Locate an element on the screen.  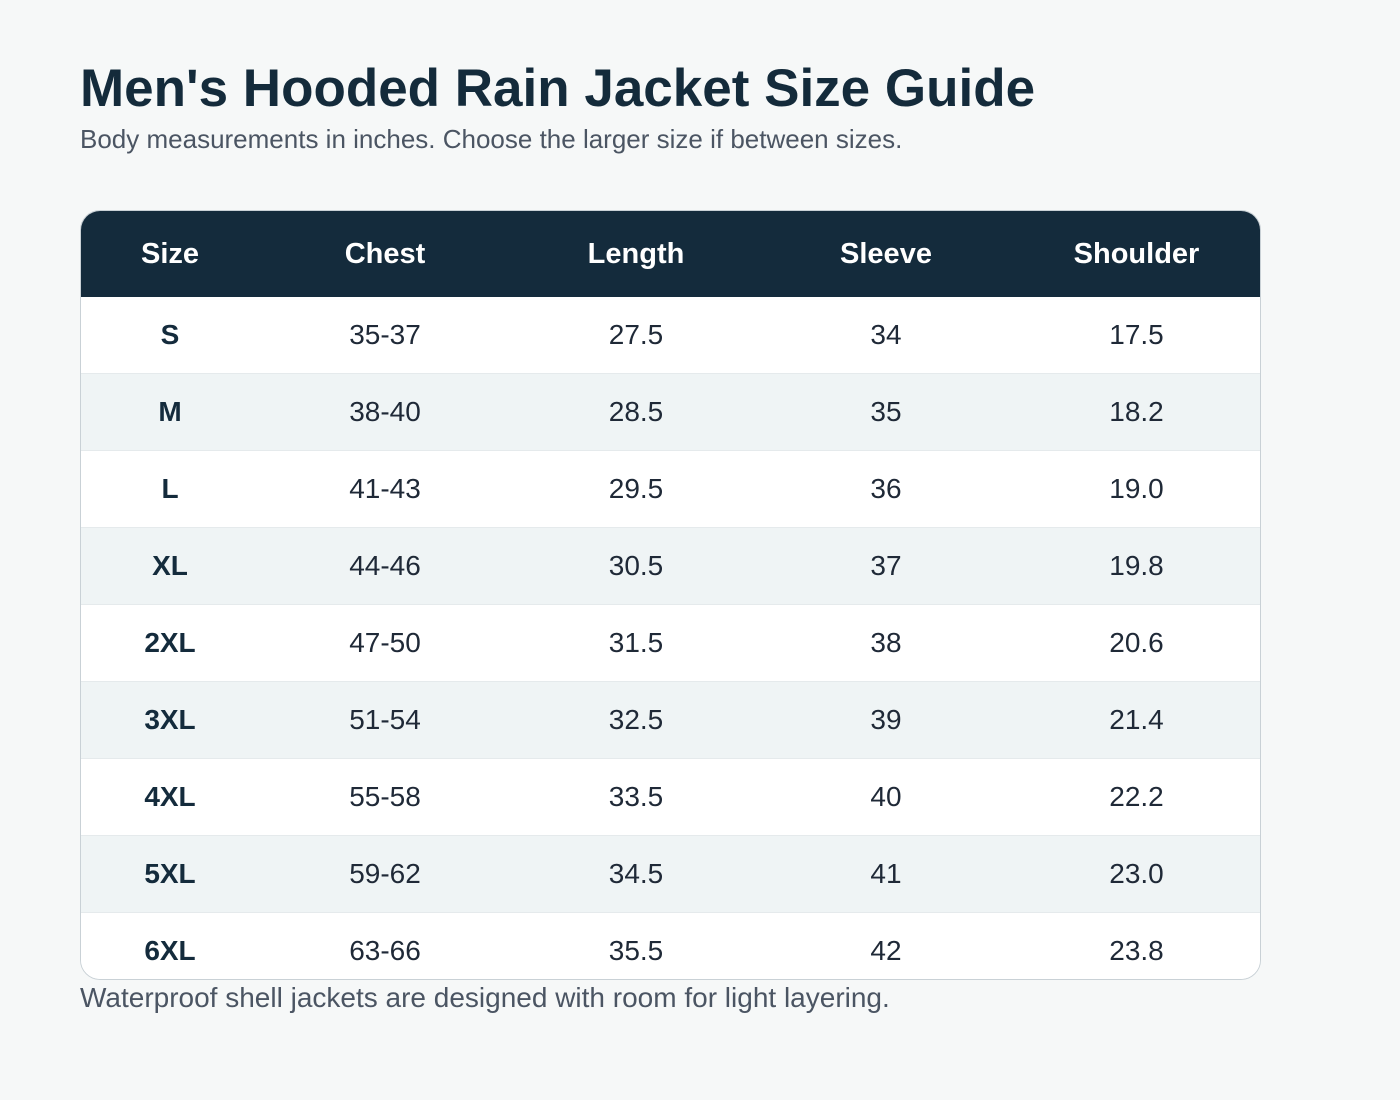
table-row: M 38-40 28.5 35 18.2 is located at coordinates (670, 412).